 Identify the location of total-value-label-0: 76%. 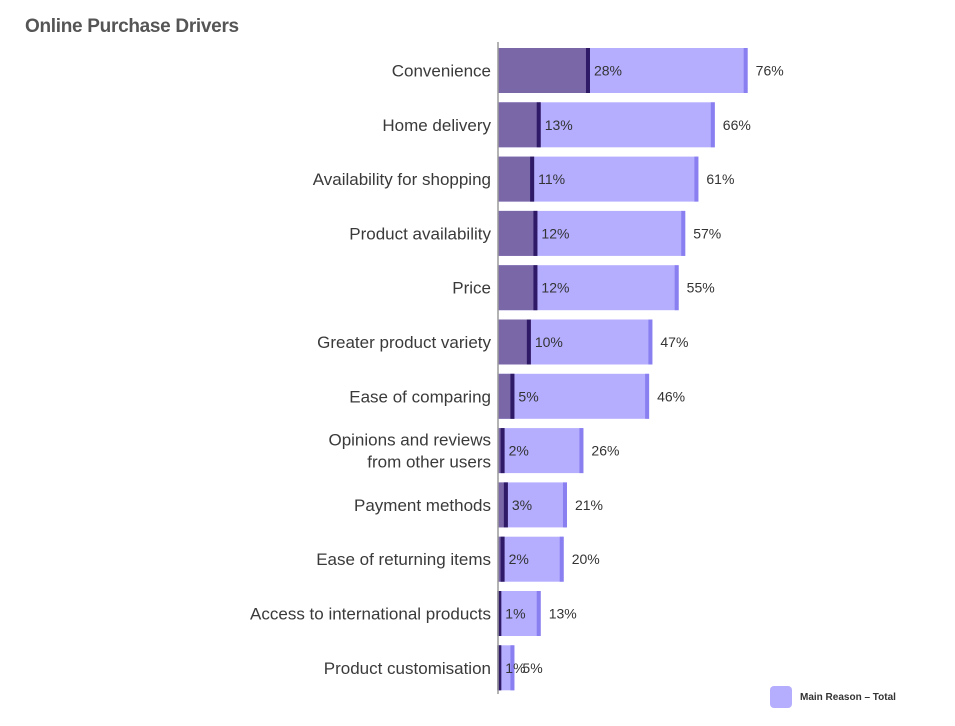
(770, 71).